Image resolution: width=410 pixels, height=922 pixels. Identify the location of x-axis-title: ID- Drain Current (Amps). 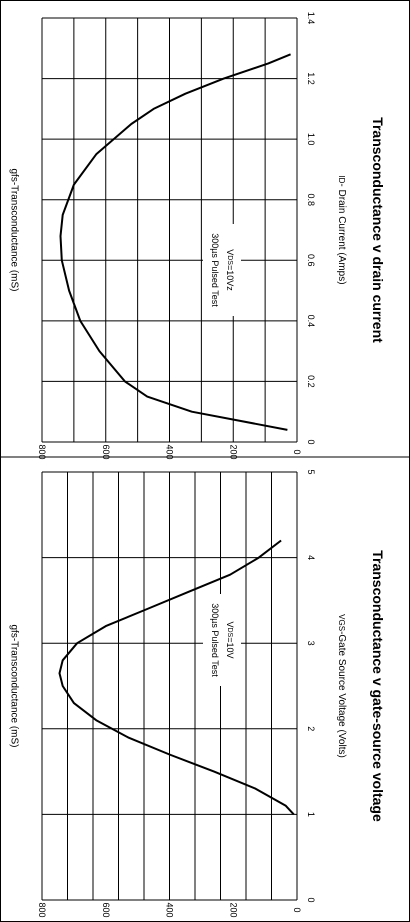
(342, 229).